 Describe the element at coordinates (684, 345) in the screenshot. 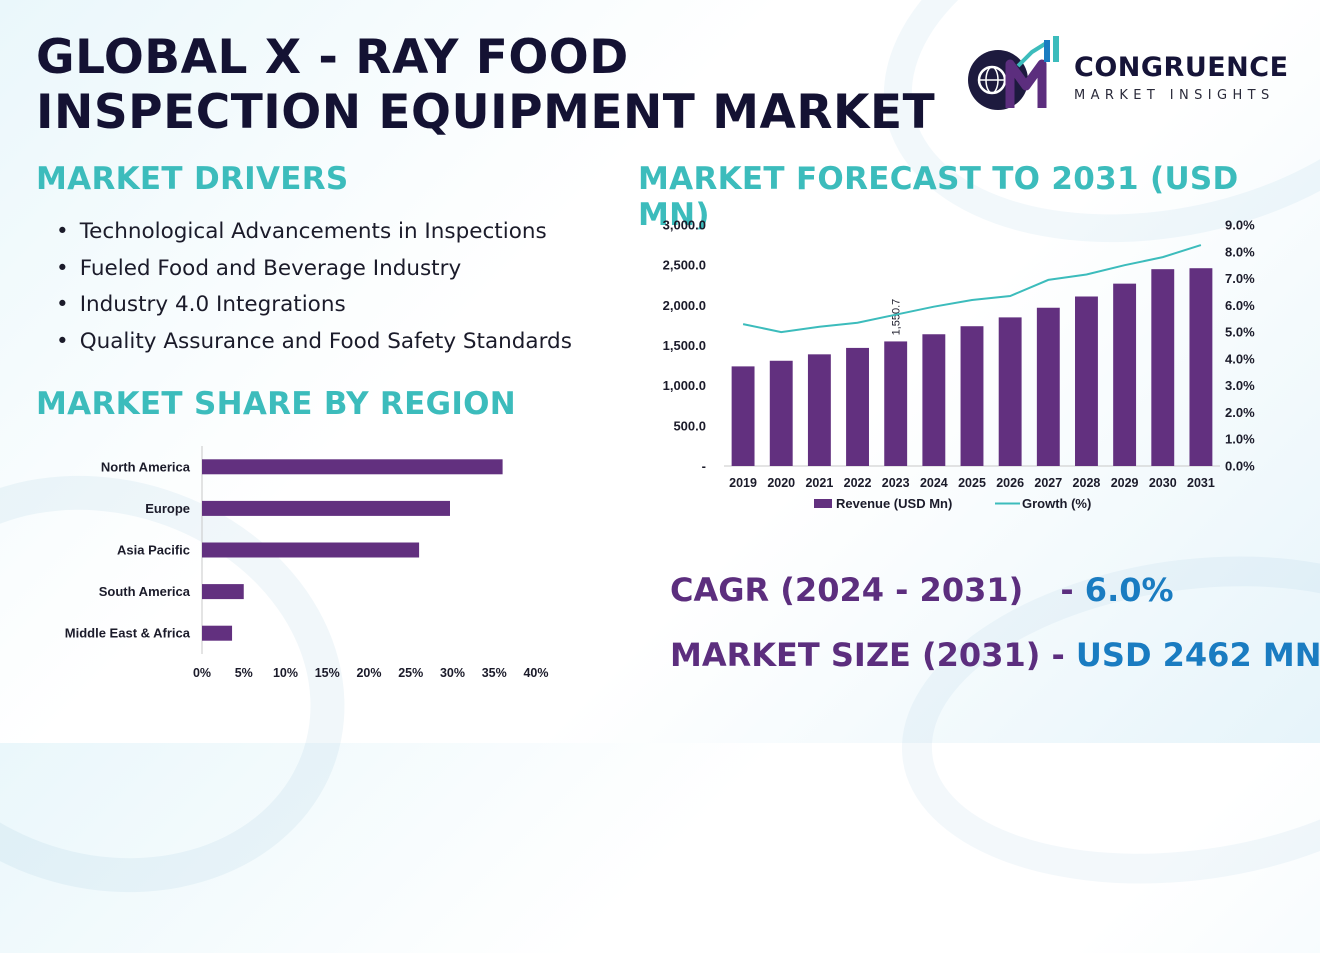

I see `forecast-left-tick-label: 1,500.0` at that location.